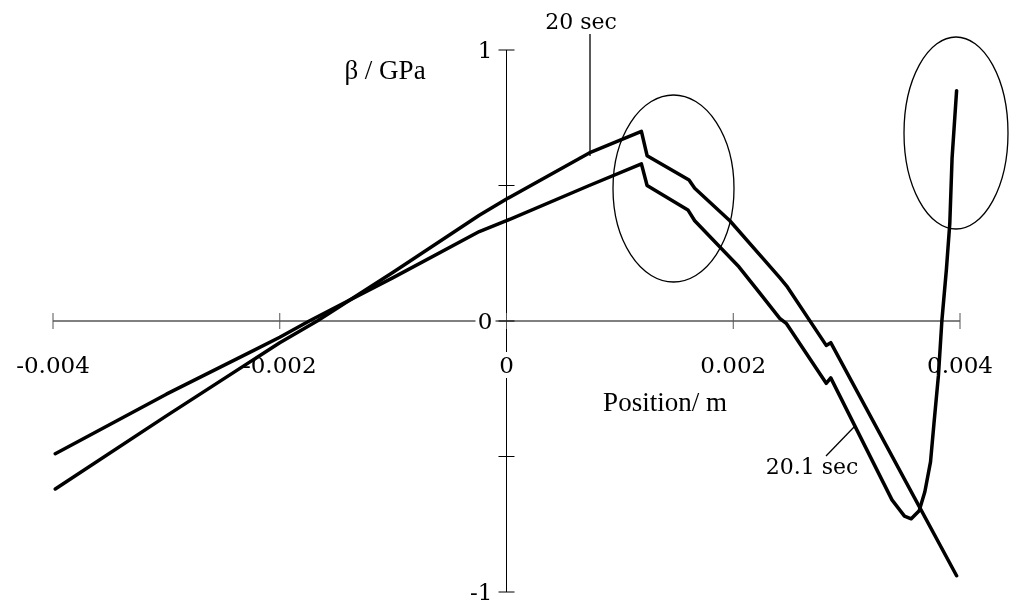 This screenshot has width=1020, height=610. Describe the element at coordinates (665, 402) in the screenshot. I see `x-axis-title: Position/ m` at that location.